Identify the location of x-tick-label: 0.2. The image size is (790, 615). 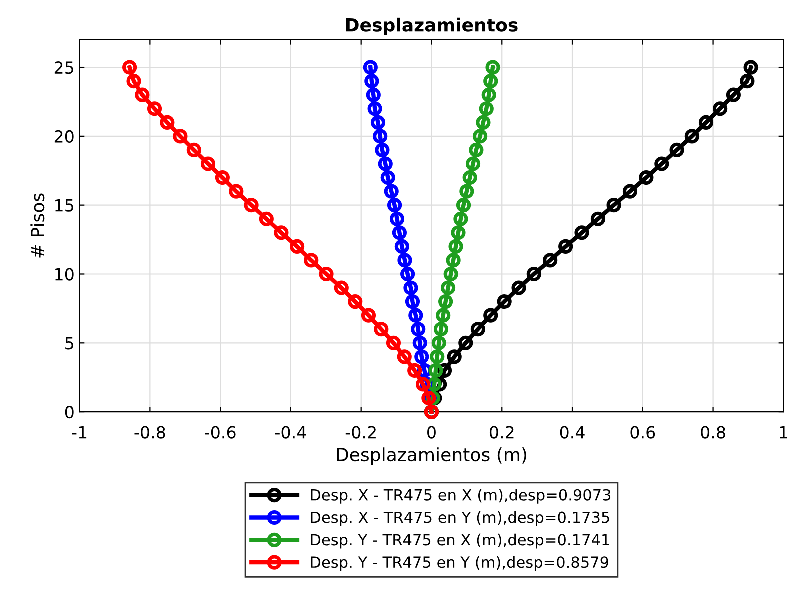
(502, 432).